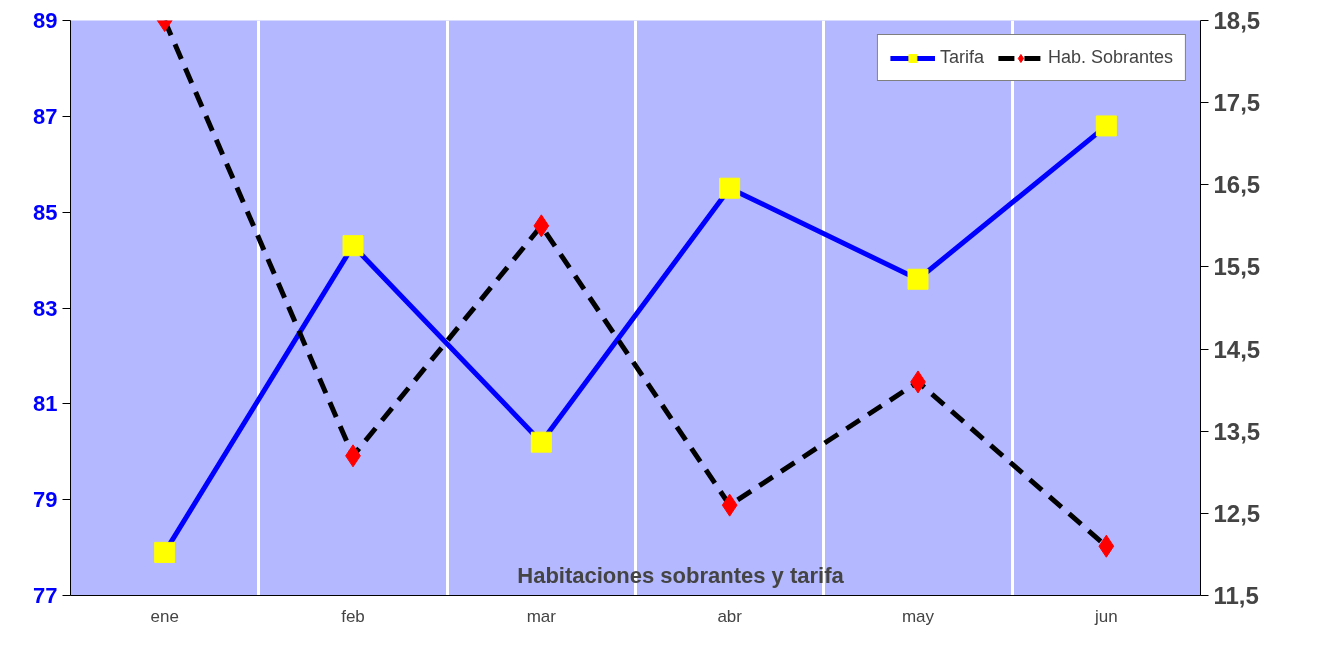 This screenshot has width=1329, height=647. I want to click on x-tick-label: jun, so click(1105, 616).